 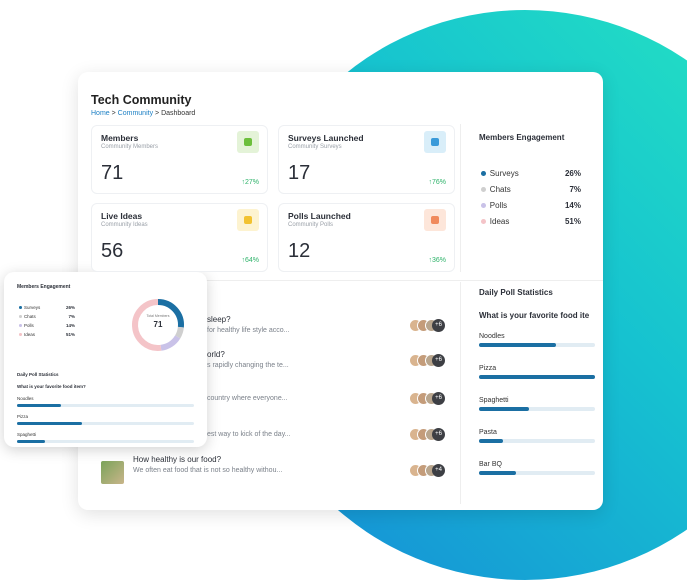 I want to click on stat-subtitle: Community Members, so click(x=130, y=147).